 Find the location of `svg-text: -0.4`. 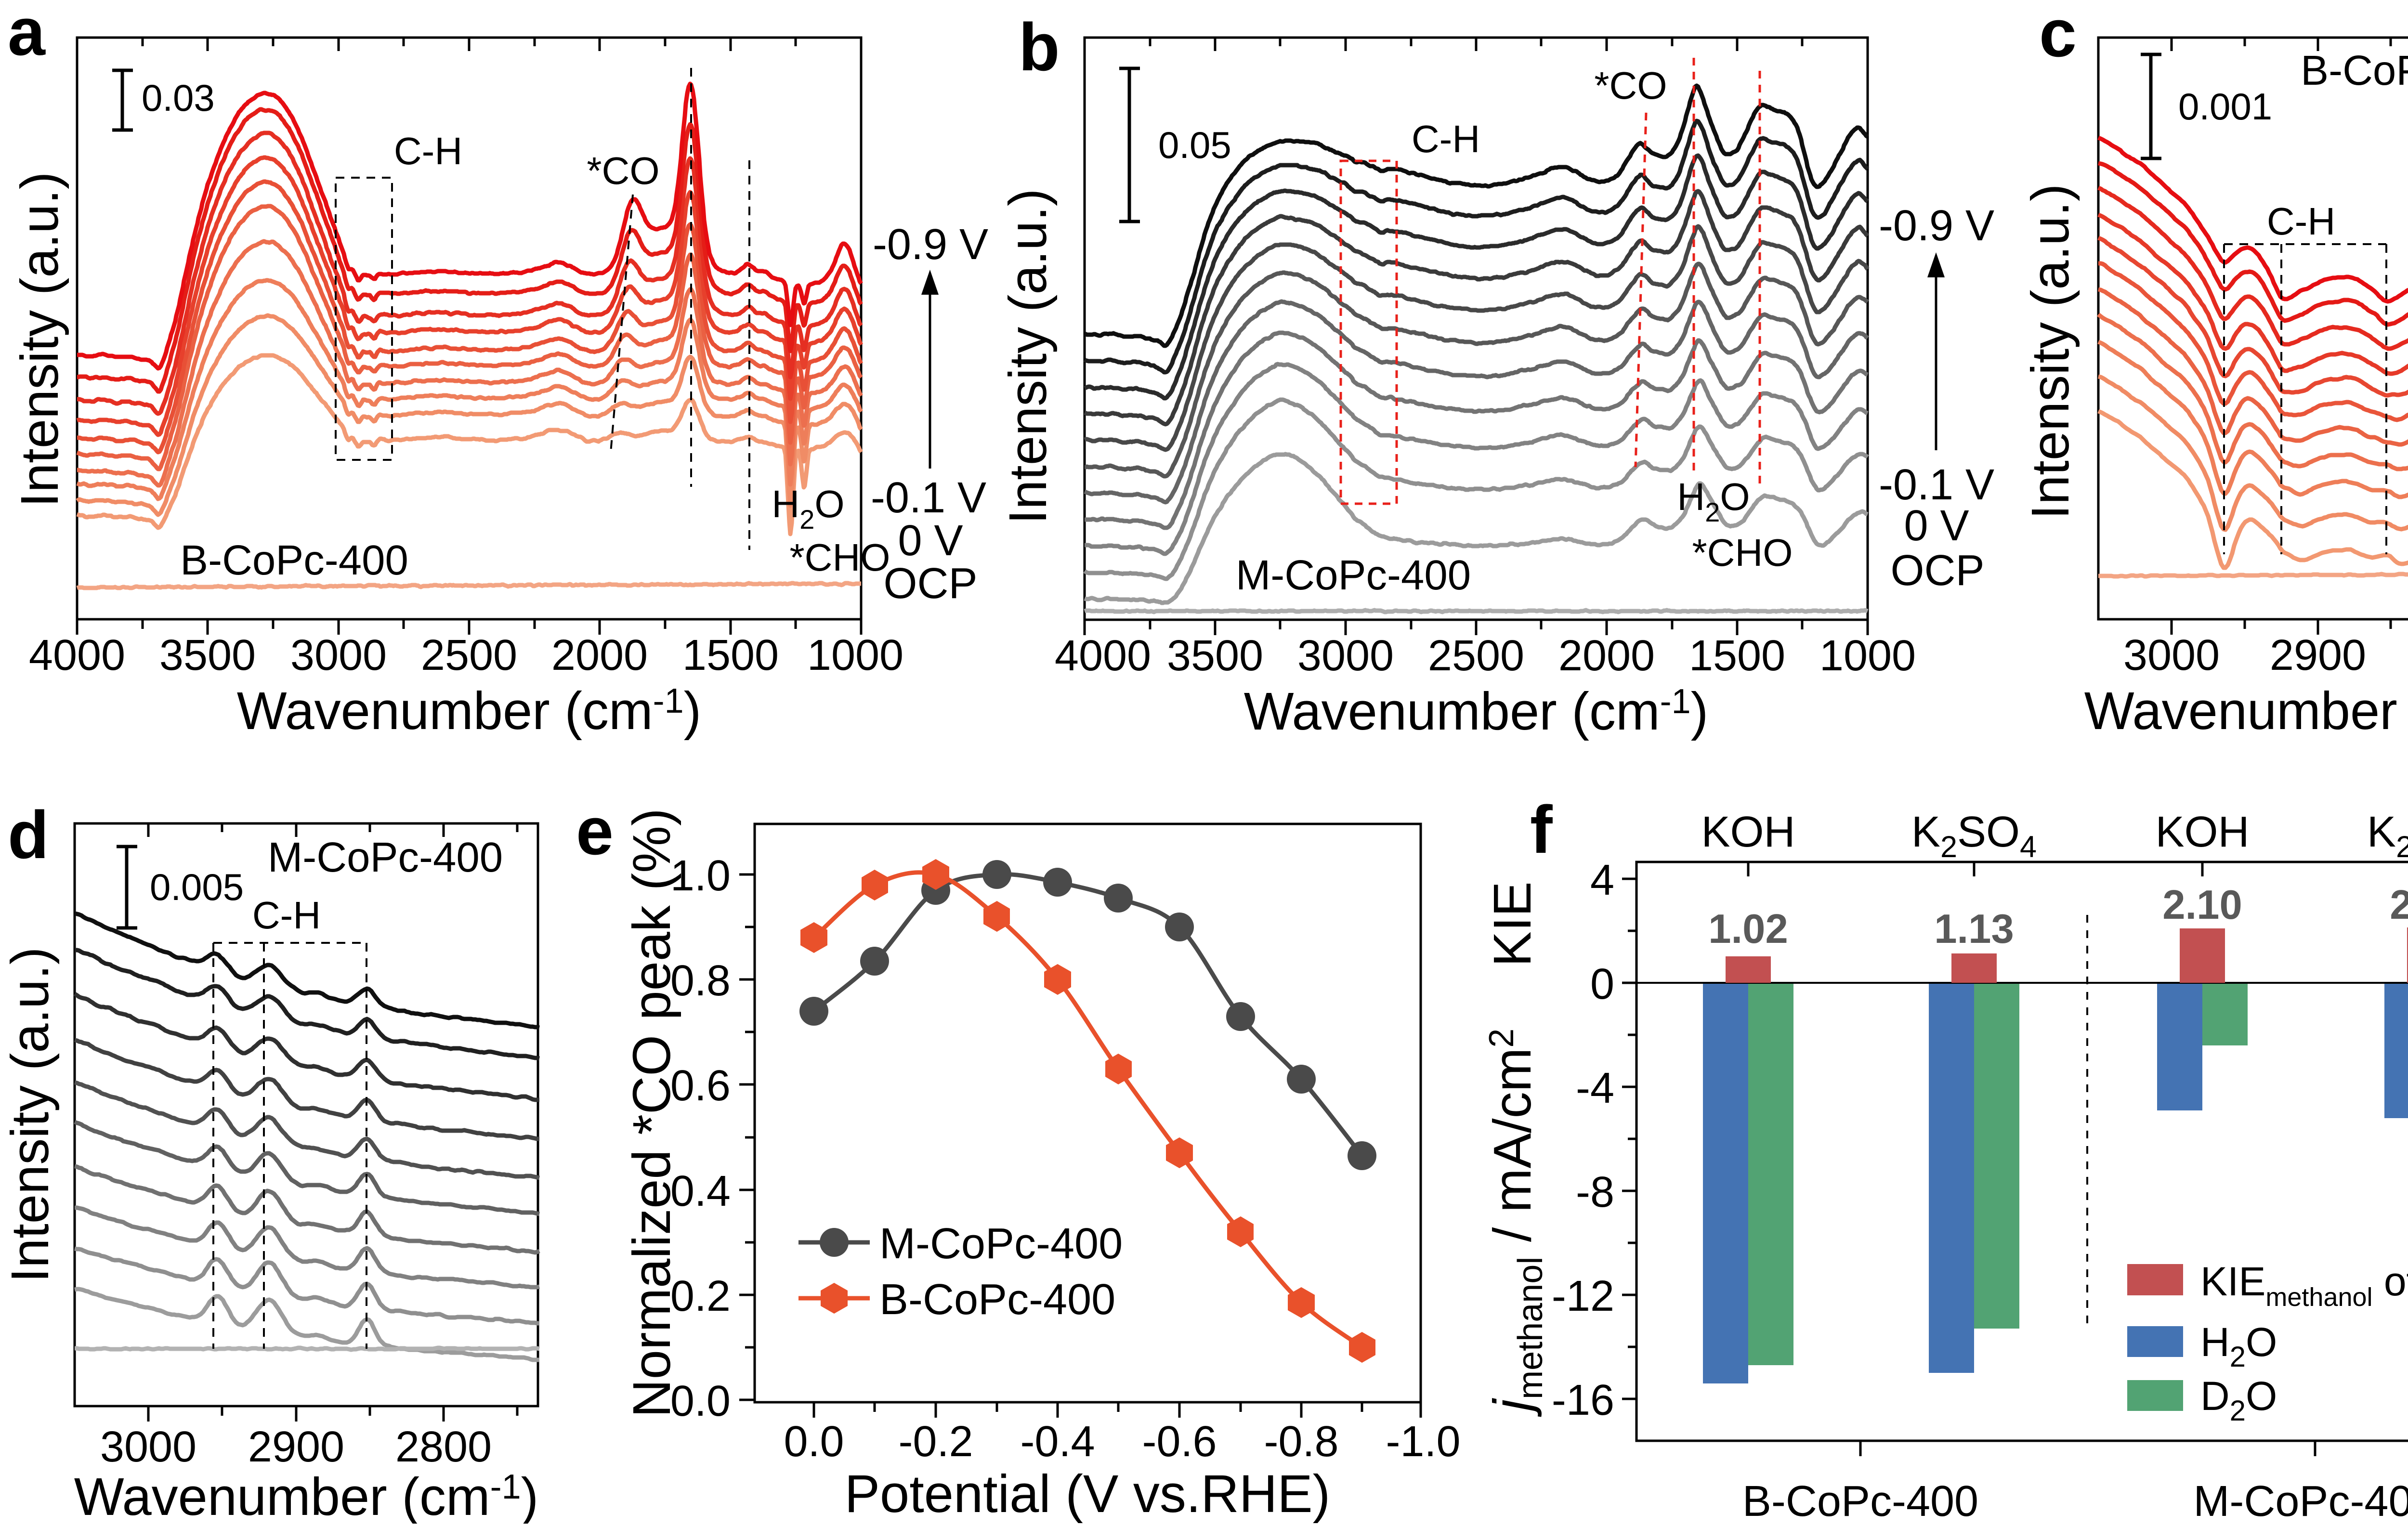

svg-text: -0.4 is located at coordinates (1057, 1442).